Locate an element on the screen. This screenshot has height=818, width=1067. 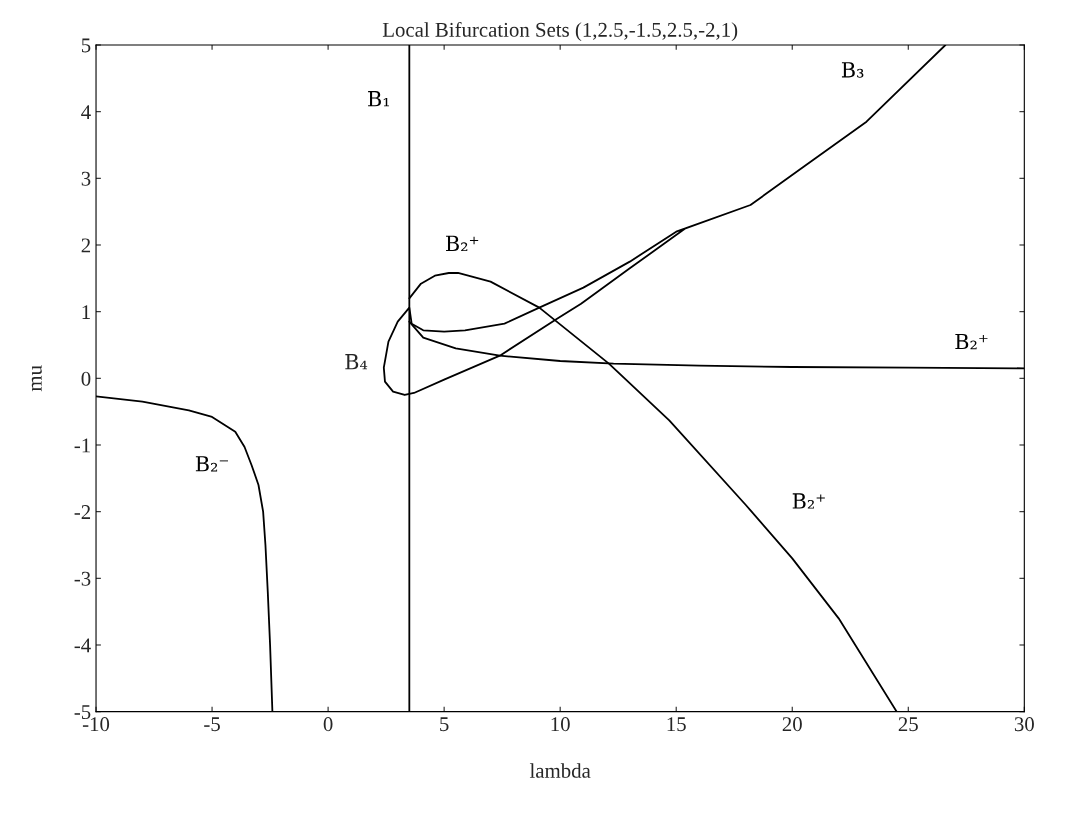
series-label: B₁ is located at coordinates (378, 99).